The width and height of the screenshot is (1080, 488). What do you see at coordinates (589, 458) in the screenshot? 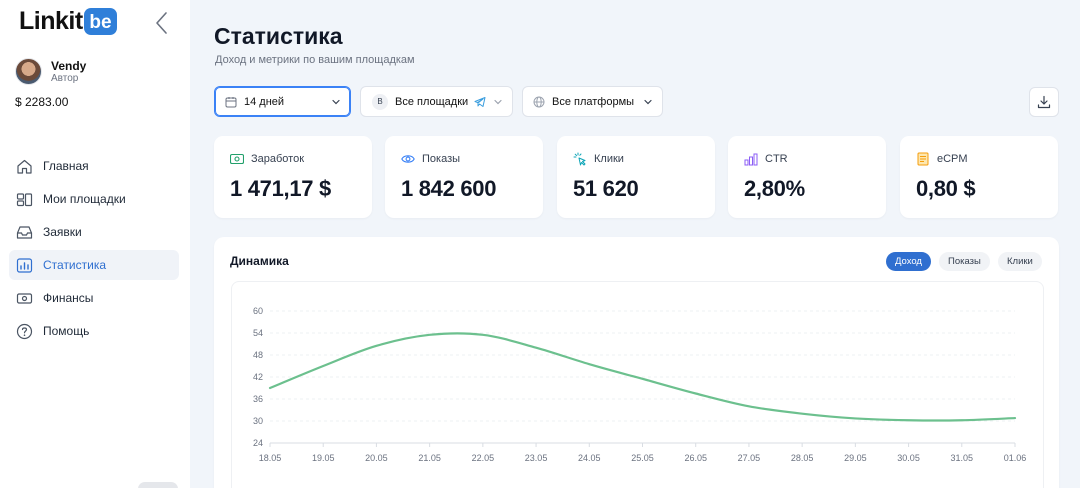
I see `x-tick-label: 24.05` at bounding box center [589, 458].